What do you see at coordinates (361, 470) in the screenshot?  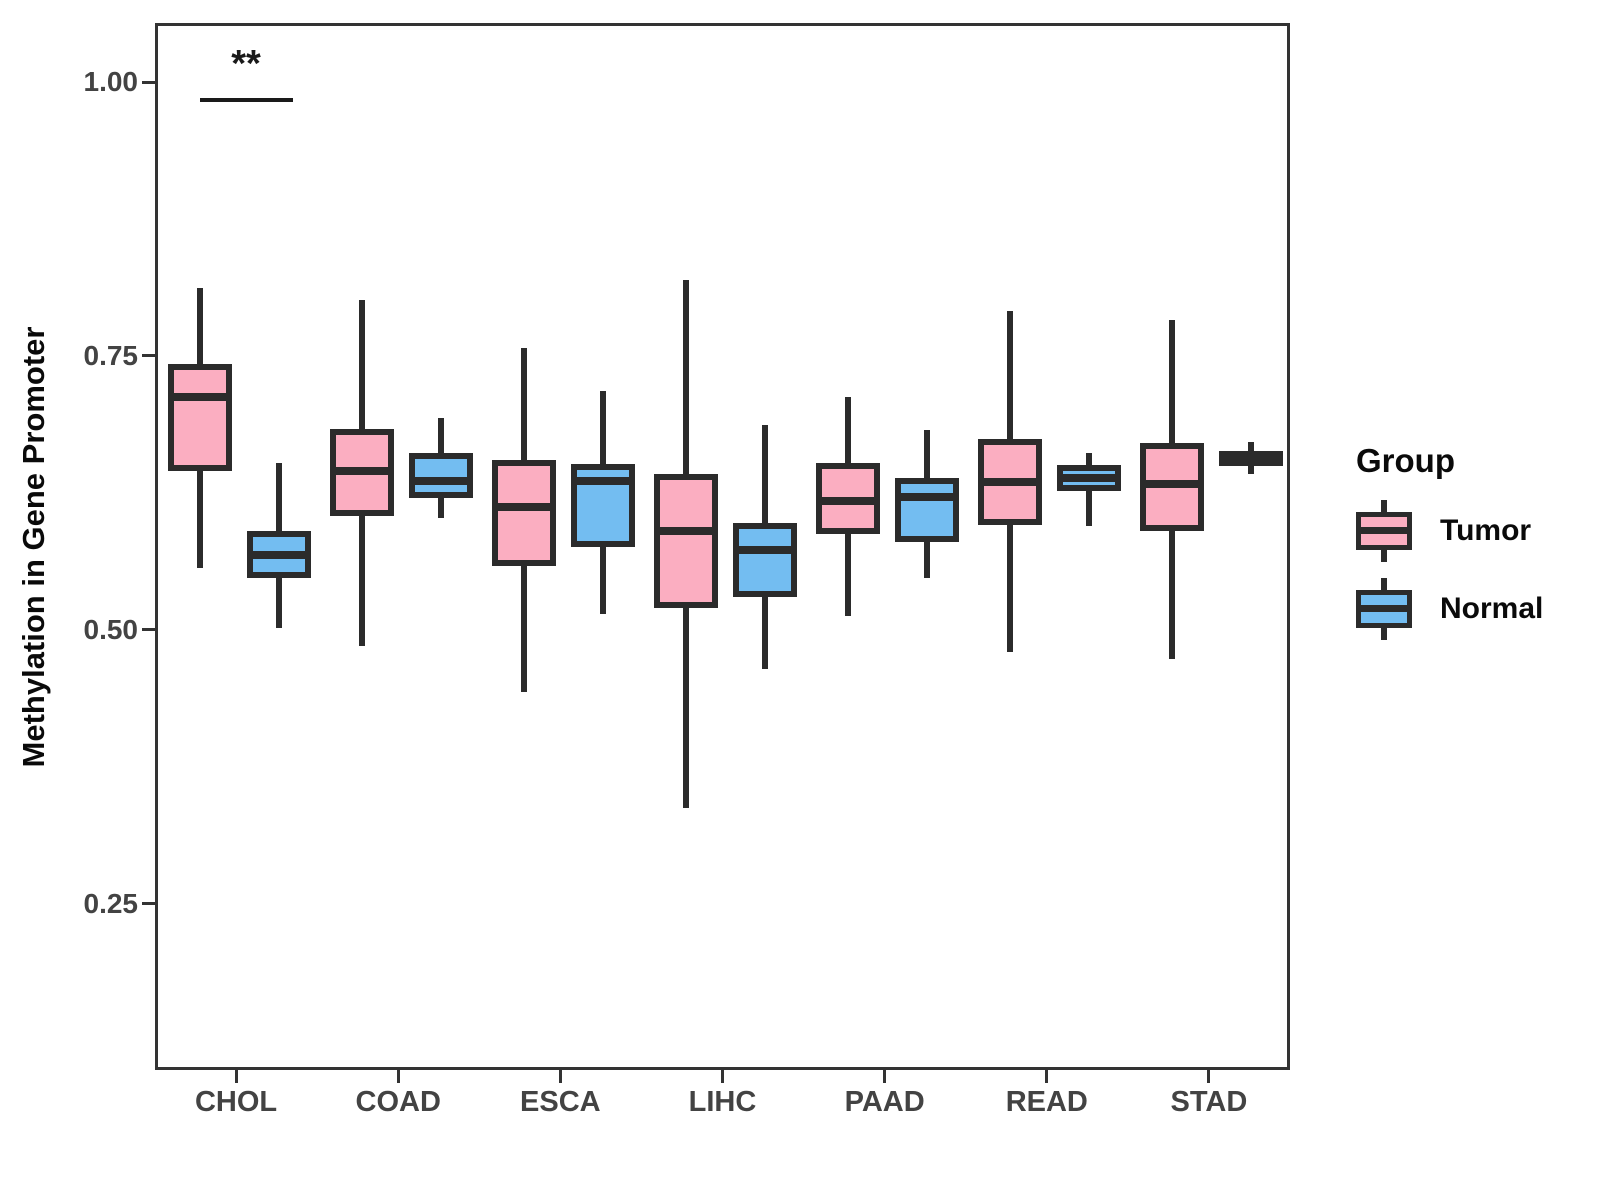 I see `median-coad-tumor` at bounding box center [361, 470].